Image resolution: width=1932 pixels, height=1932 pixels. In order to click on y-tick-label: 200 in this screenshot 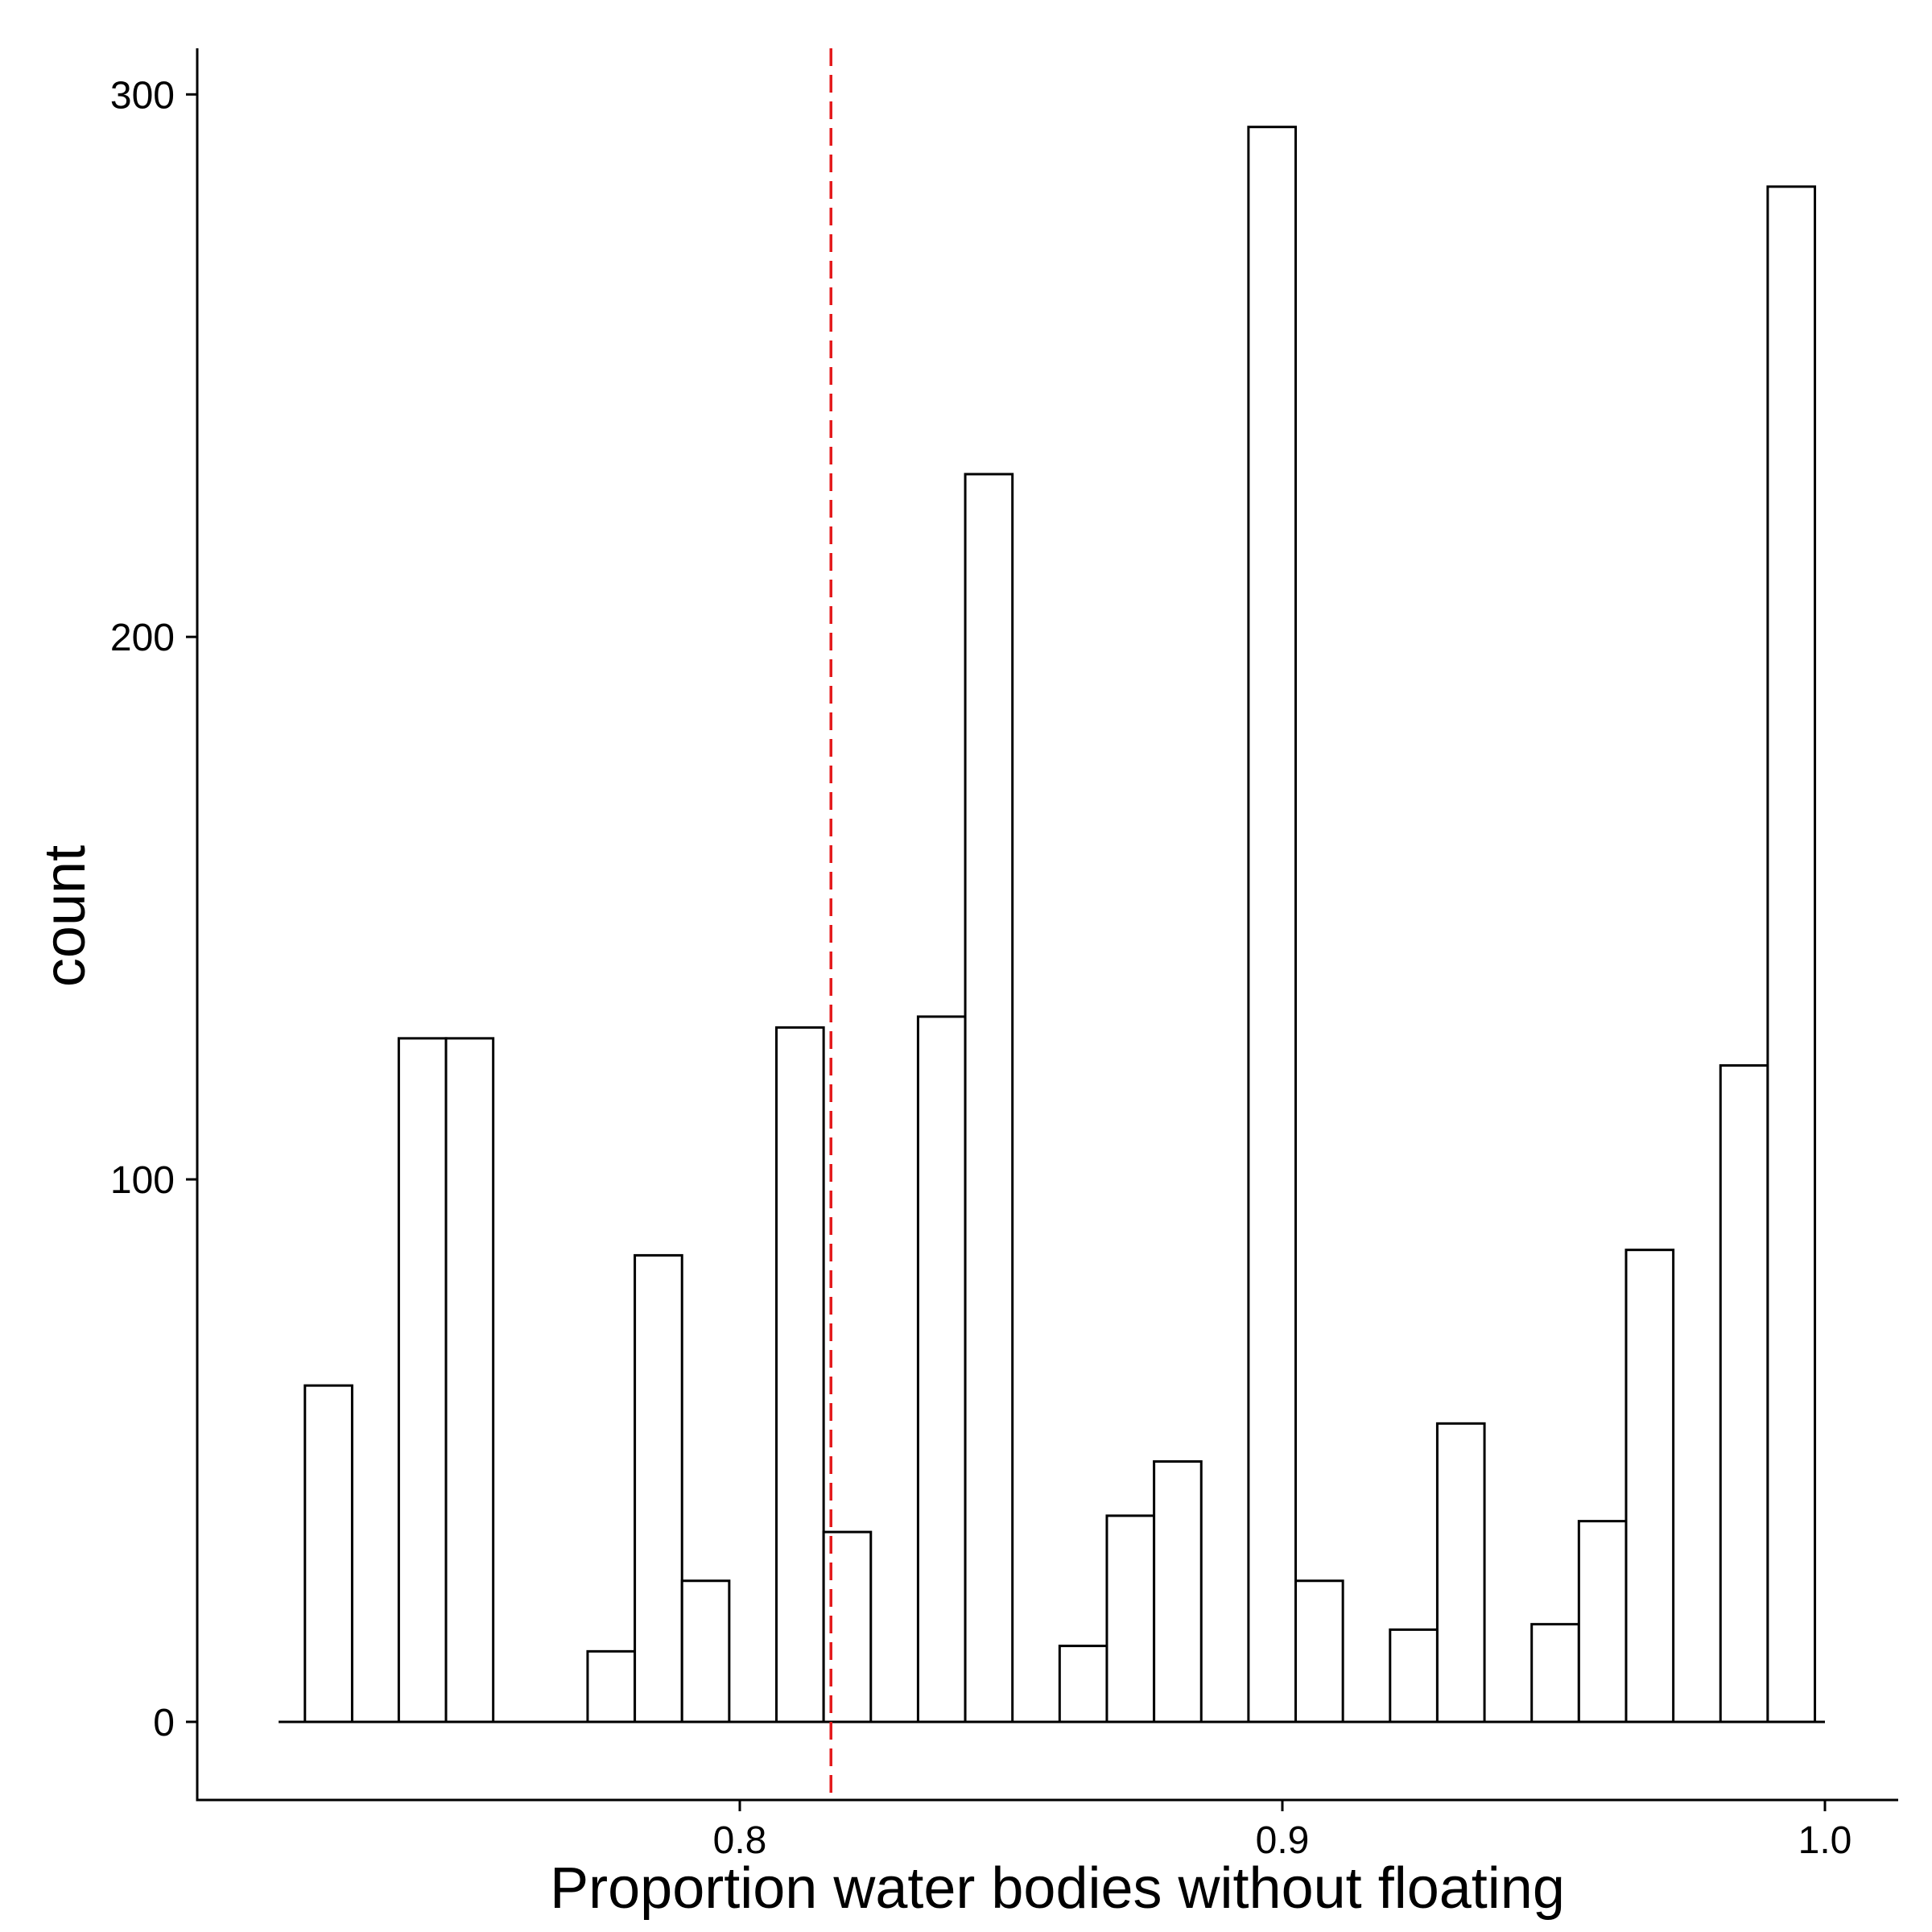, I will do `click(142, 638)`.